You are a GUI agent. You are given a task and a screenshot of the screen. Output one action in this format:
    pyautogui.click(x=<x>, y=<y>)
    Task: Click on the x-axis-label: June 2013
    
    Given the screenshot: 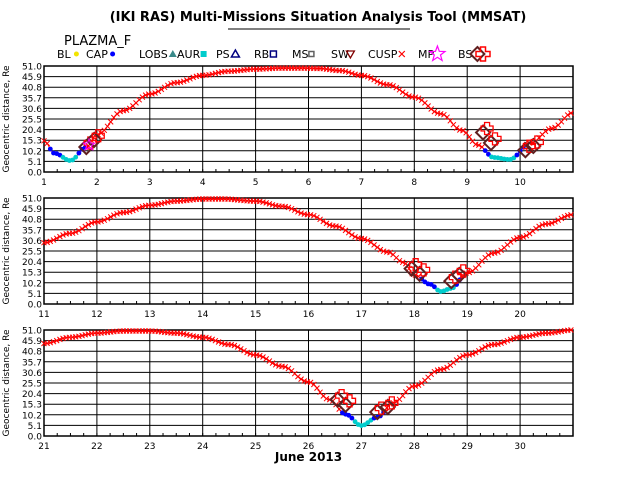 What is the action you would take?
    pyautogui.click(x=308, y=457)
    